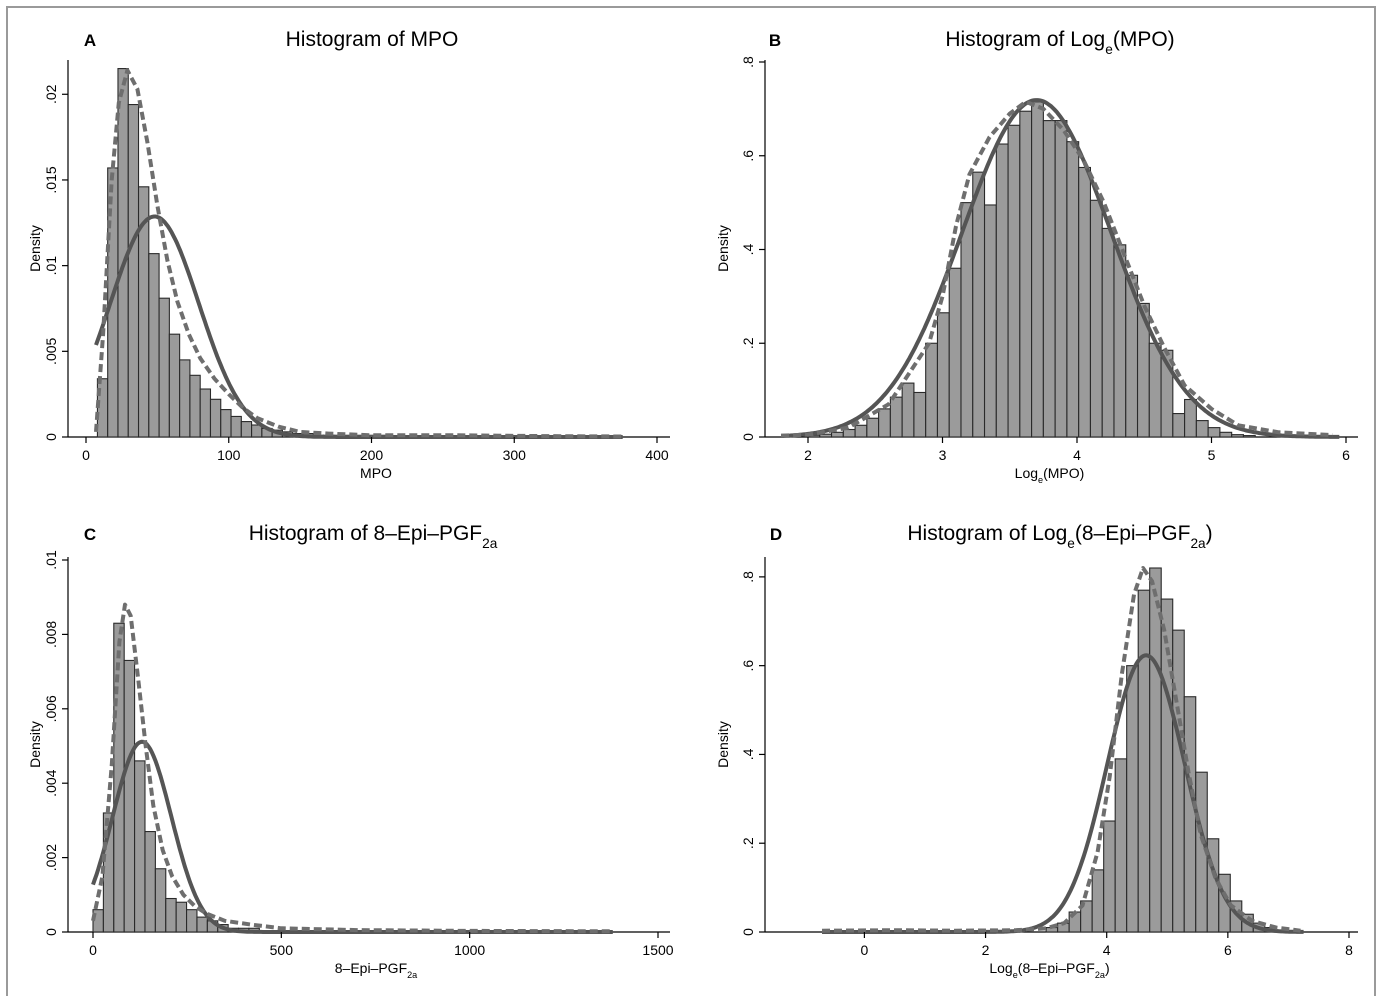 This screenshot has height=996, width=1382. Describe the element at coordinates (943, 455) in the screenshot. I see `x-tick-label: 3` at that location.